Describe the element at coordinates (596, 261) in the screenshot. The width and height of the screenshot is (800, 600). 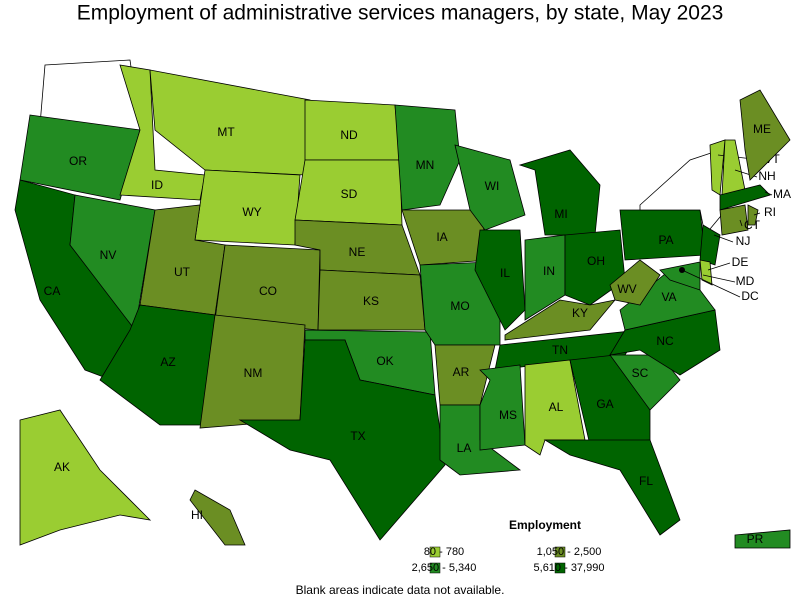
I see `state-label: OH` at that location.